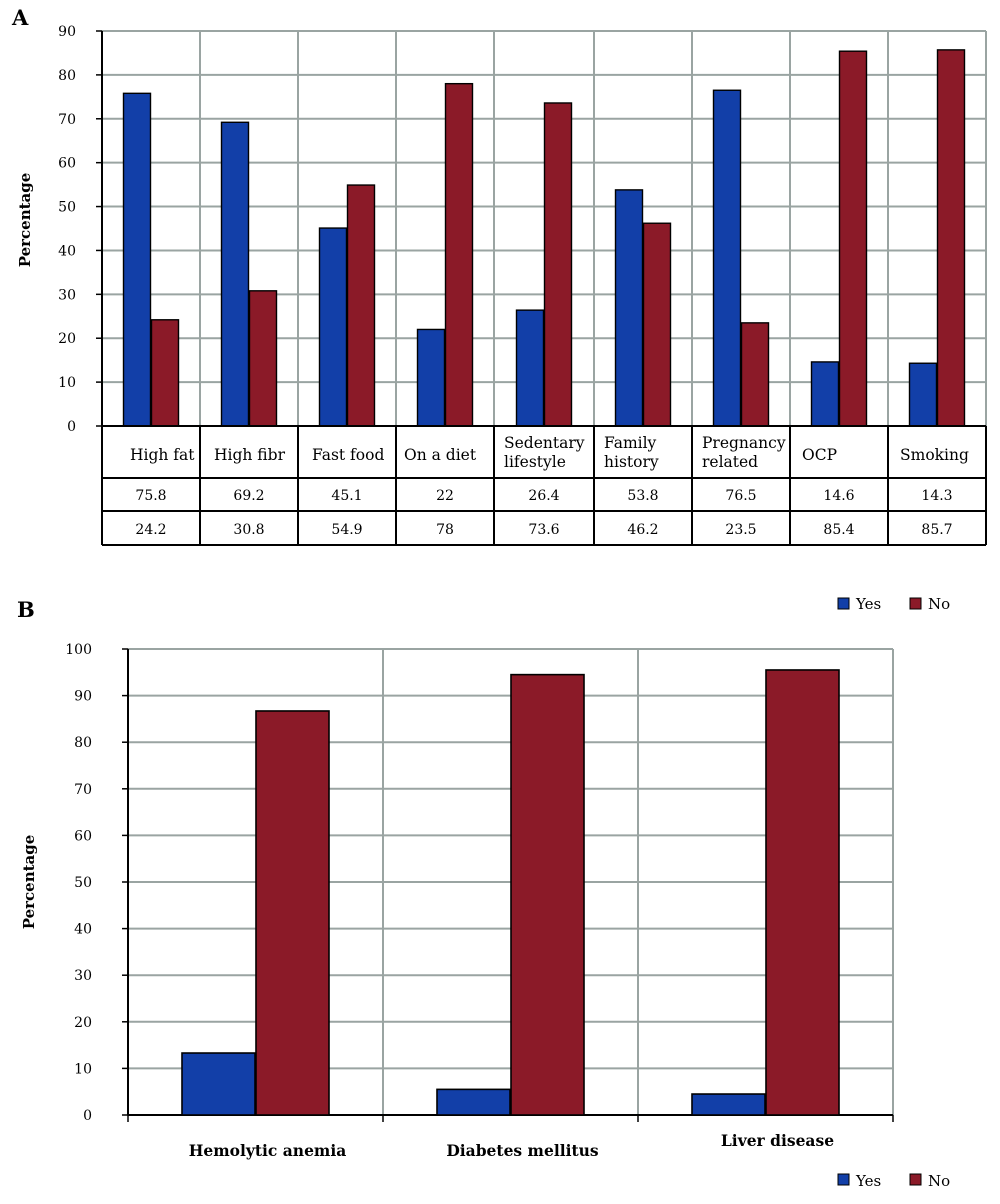 Image resolution: width=1000 pixels, height=1204 pixels. What do you see at coordinates (530, 368) in the screenshot?
I see `bar-yes-sedentary-lifestyle` at bounding box center [530, 368].